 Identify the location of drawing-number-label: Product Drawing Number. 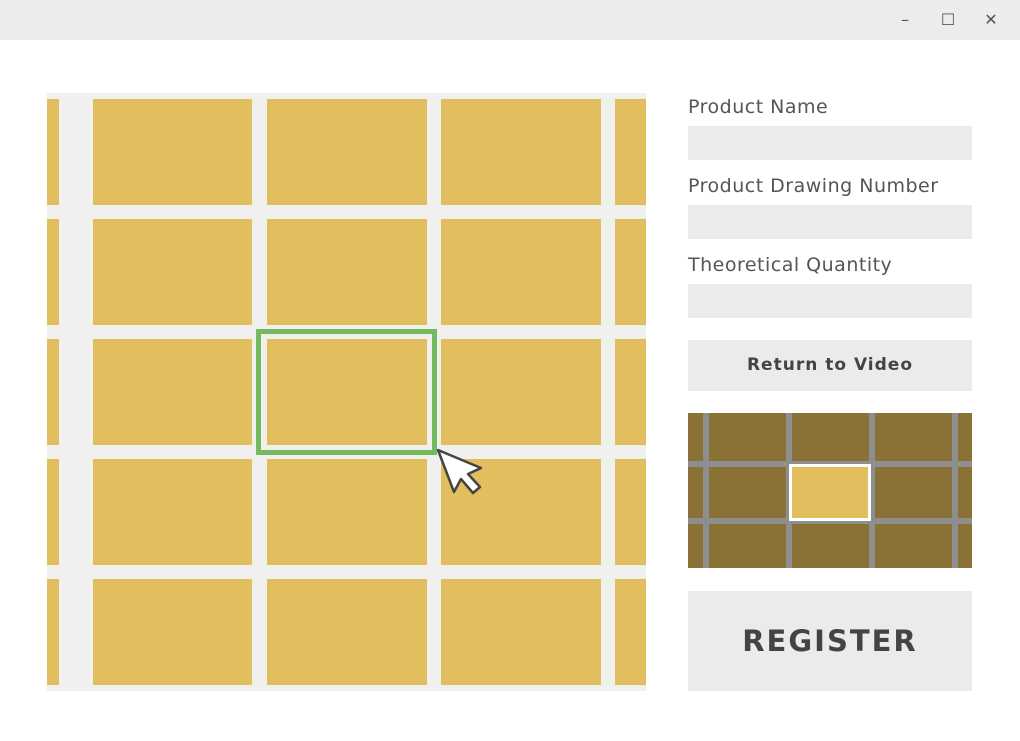
(813, 186).